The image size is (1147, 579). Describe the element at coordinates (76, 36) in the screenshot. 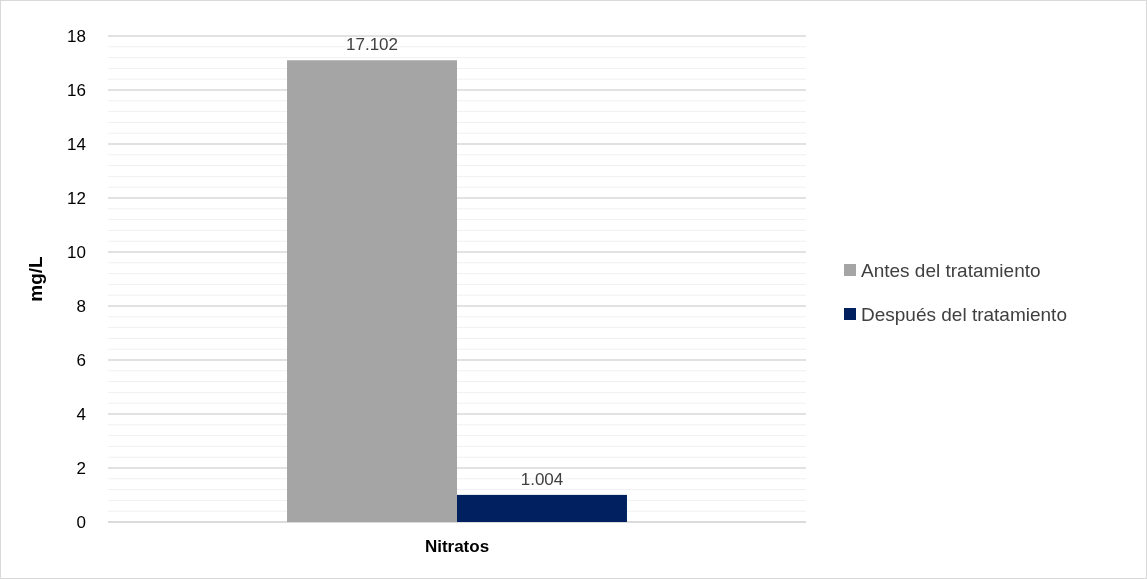

I see `y-tick-label: 18` at that location.